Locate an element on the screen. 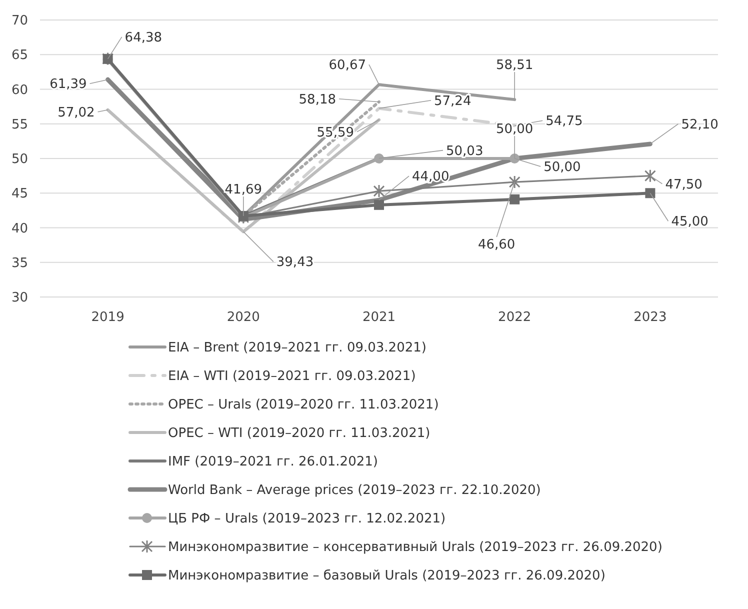 This screenshot has height=609, width=748. y-tick-label: 45 is located at coordinates (19, 194).